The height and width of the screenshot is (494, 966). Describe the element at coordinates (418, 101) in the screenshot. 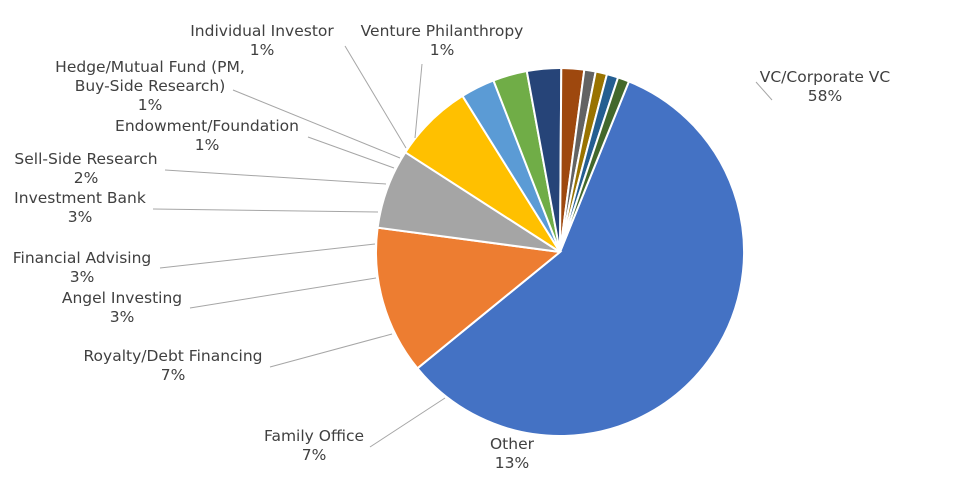

I see `leader-line-venture-philanthropy` at that location.